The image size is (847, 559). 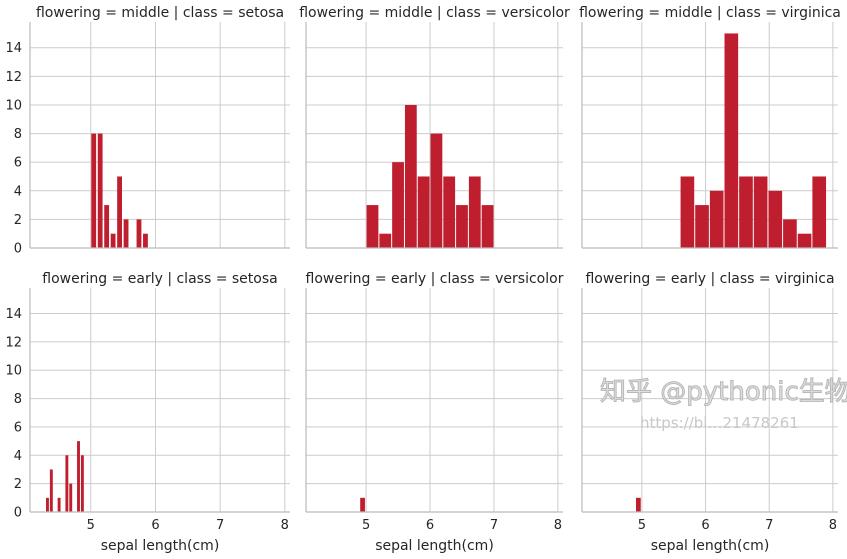 What do you see at coordinates (159, 279) in the screenshot?
I see `panel-title: flowering = early | class = setosa` at bounding box center [159, 279].